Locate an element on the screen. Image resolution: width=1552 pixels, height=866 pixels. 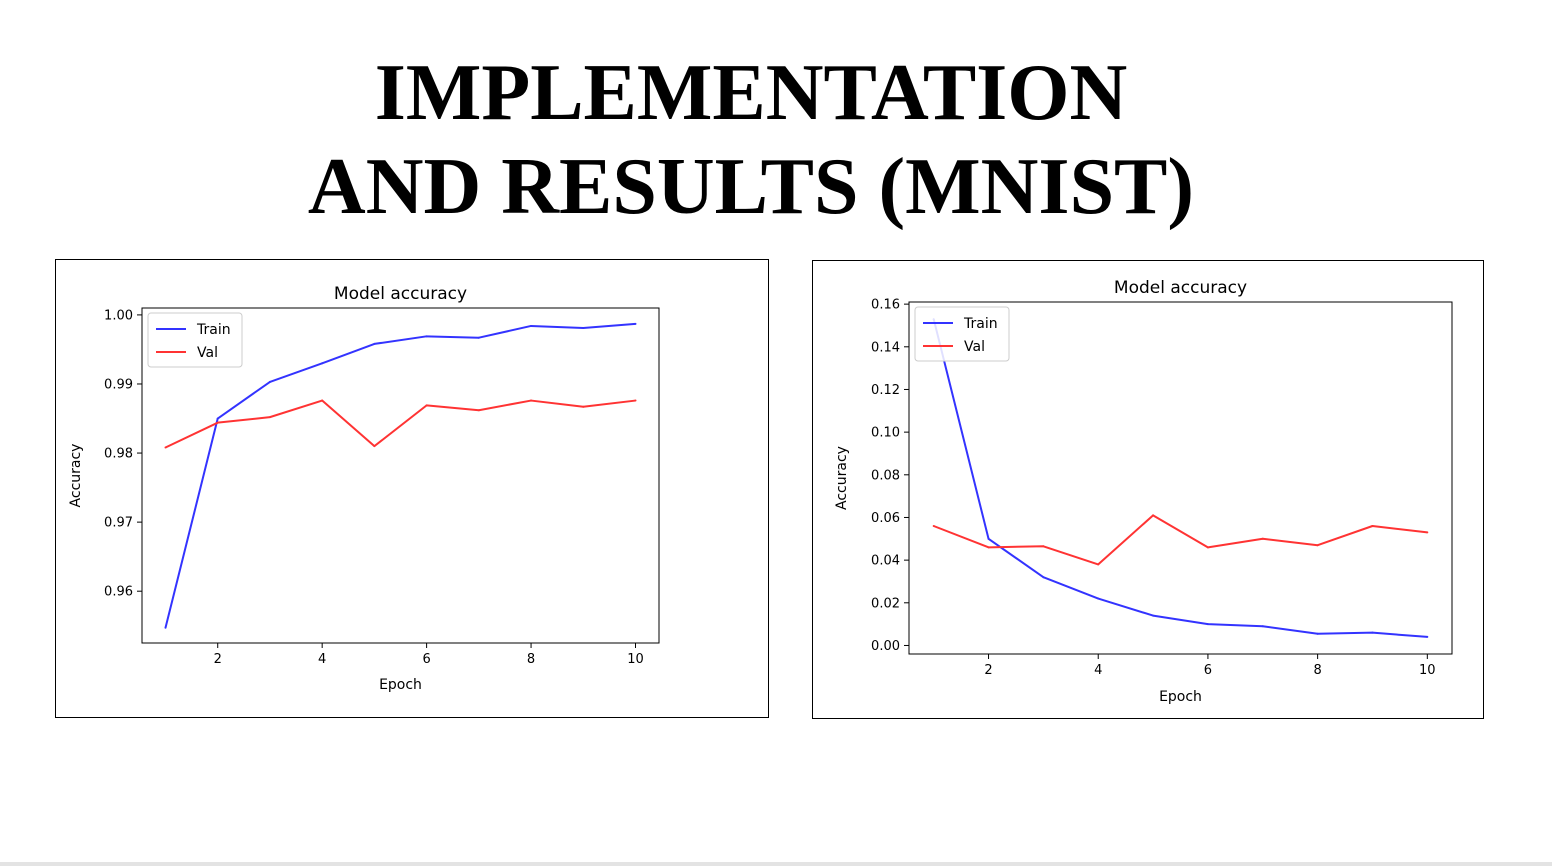
y-tick-label: 0.97 is located at coordinates (118, 523).